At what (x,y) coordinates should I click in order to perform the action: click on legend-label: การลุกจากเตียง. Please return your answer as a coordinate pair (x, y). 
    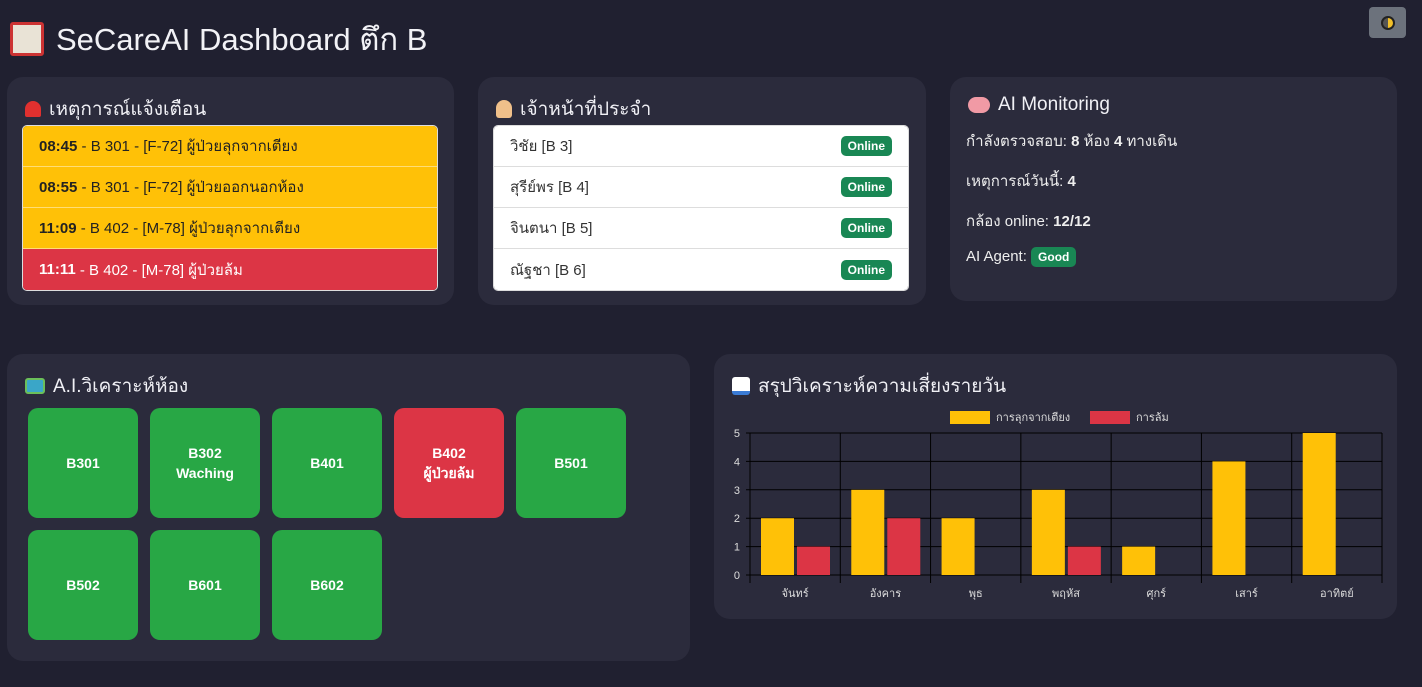
    Looking at the image, I should click on (1033, 417).